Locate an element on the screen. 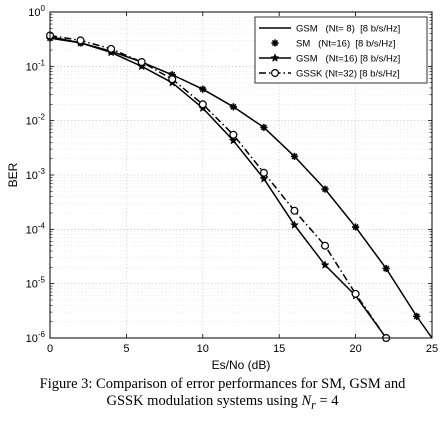 The image size is (445, 423). legend-label: GSM (Nt= 8) [8 b/s/Hz] is located at coordinates (348, 29).